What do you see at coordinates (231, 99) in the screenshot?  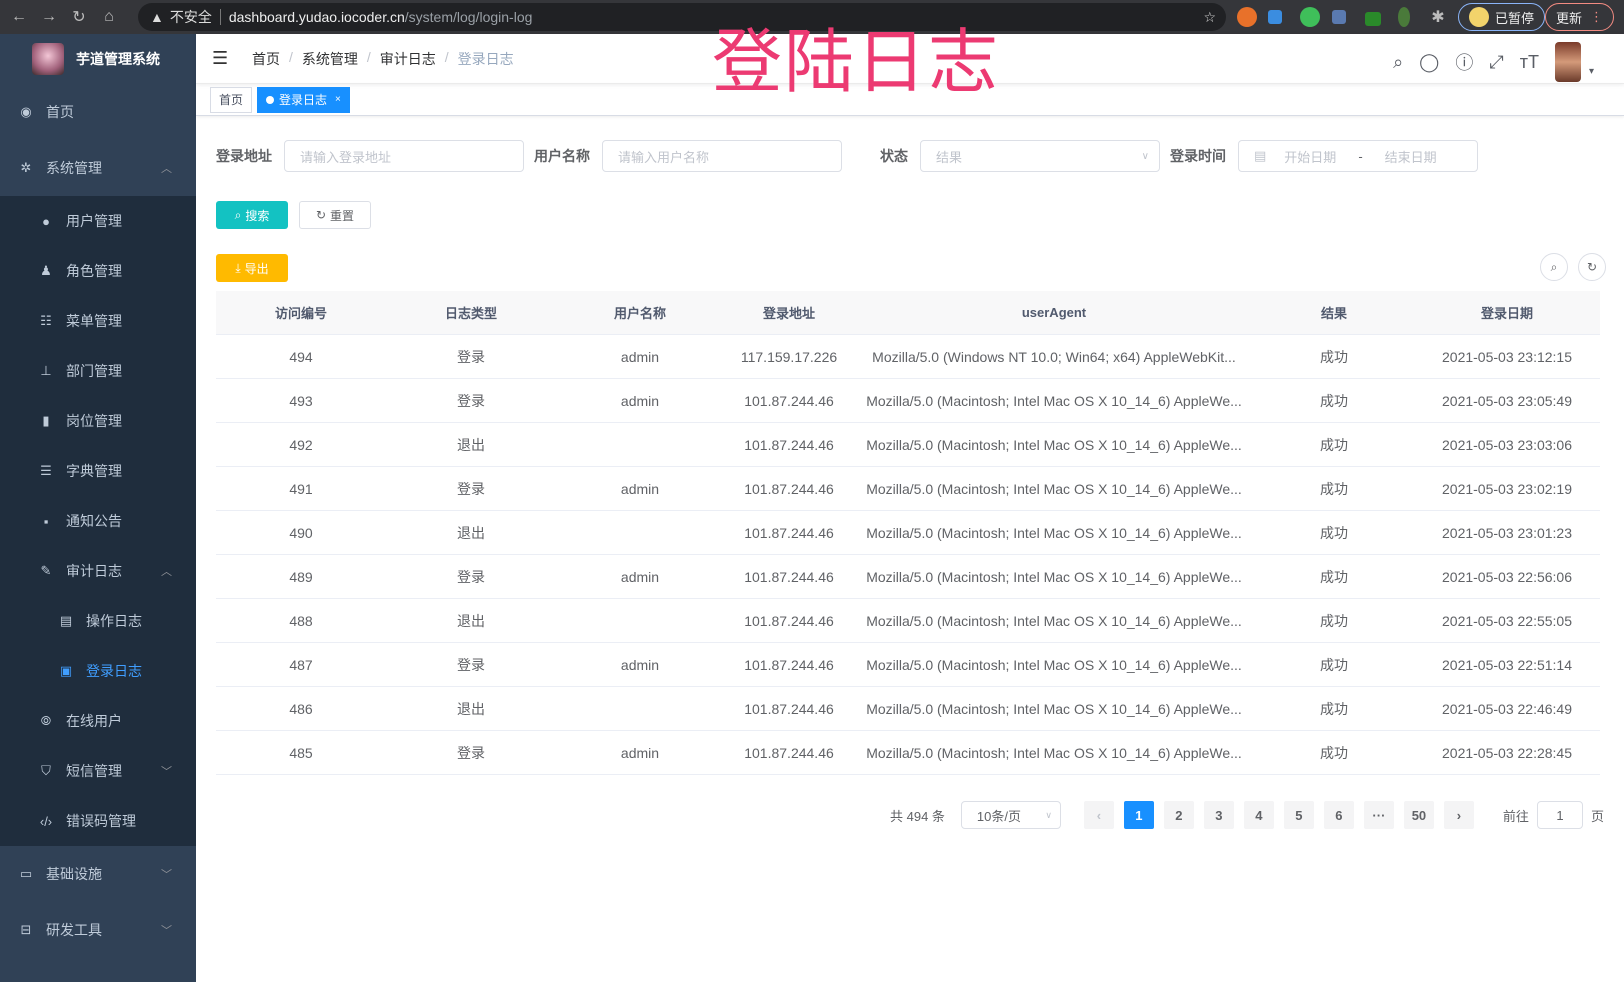 I see `tag-home: 首页` at bounding box center [231, 99].